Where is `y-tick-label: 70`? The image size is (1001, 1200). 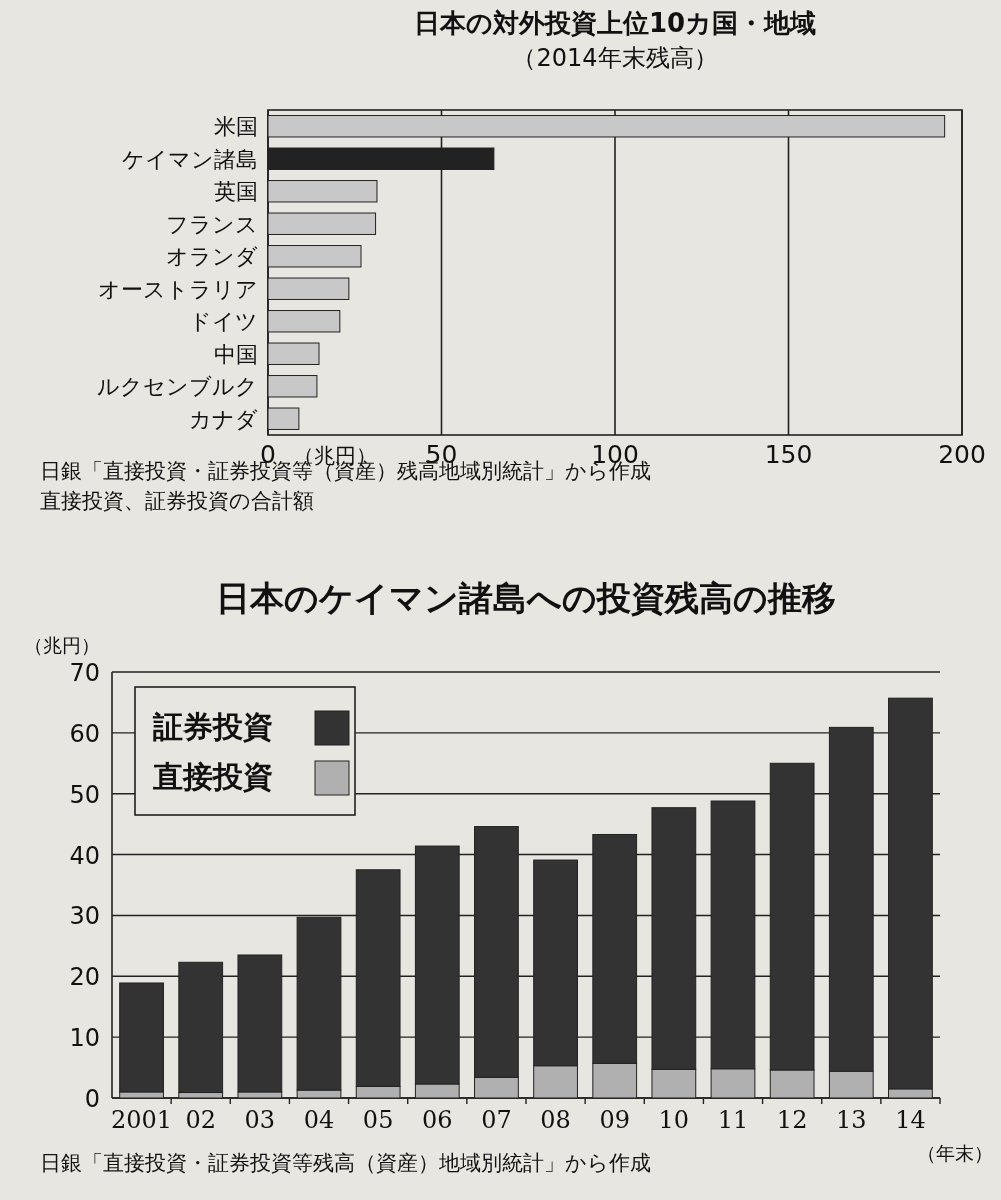 y-tick-label: 70 is located at coordinates (84, 673).